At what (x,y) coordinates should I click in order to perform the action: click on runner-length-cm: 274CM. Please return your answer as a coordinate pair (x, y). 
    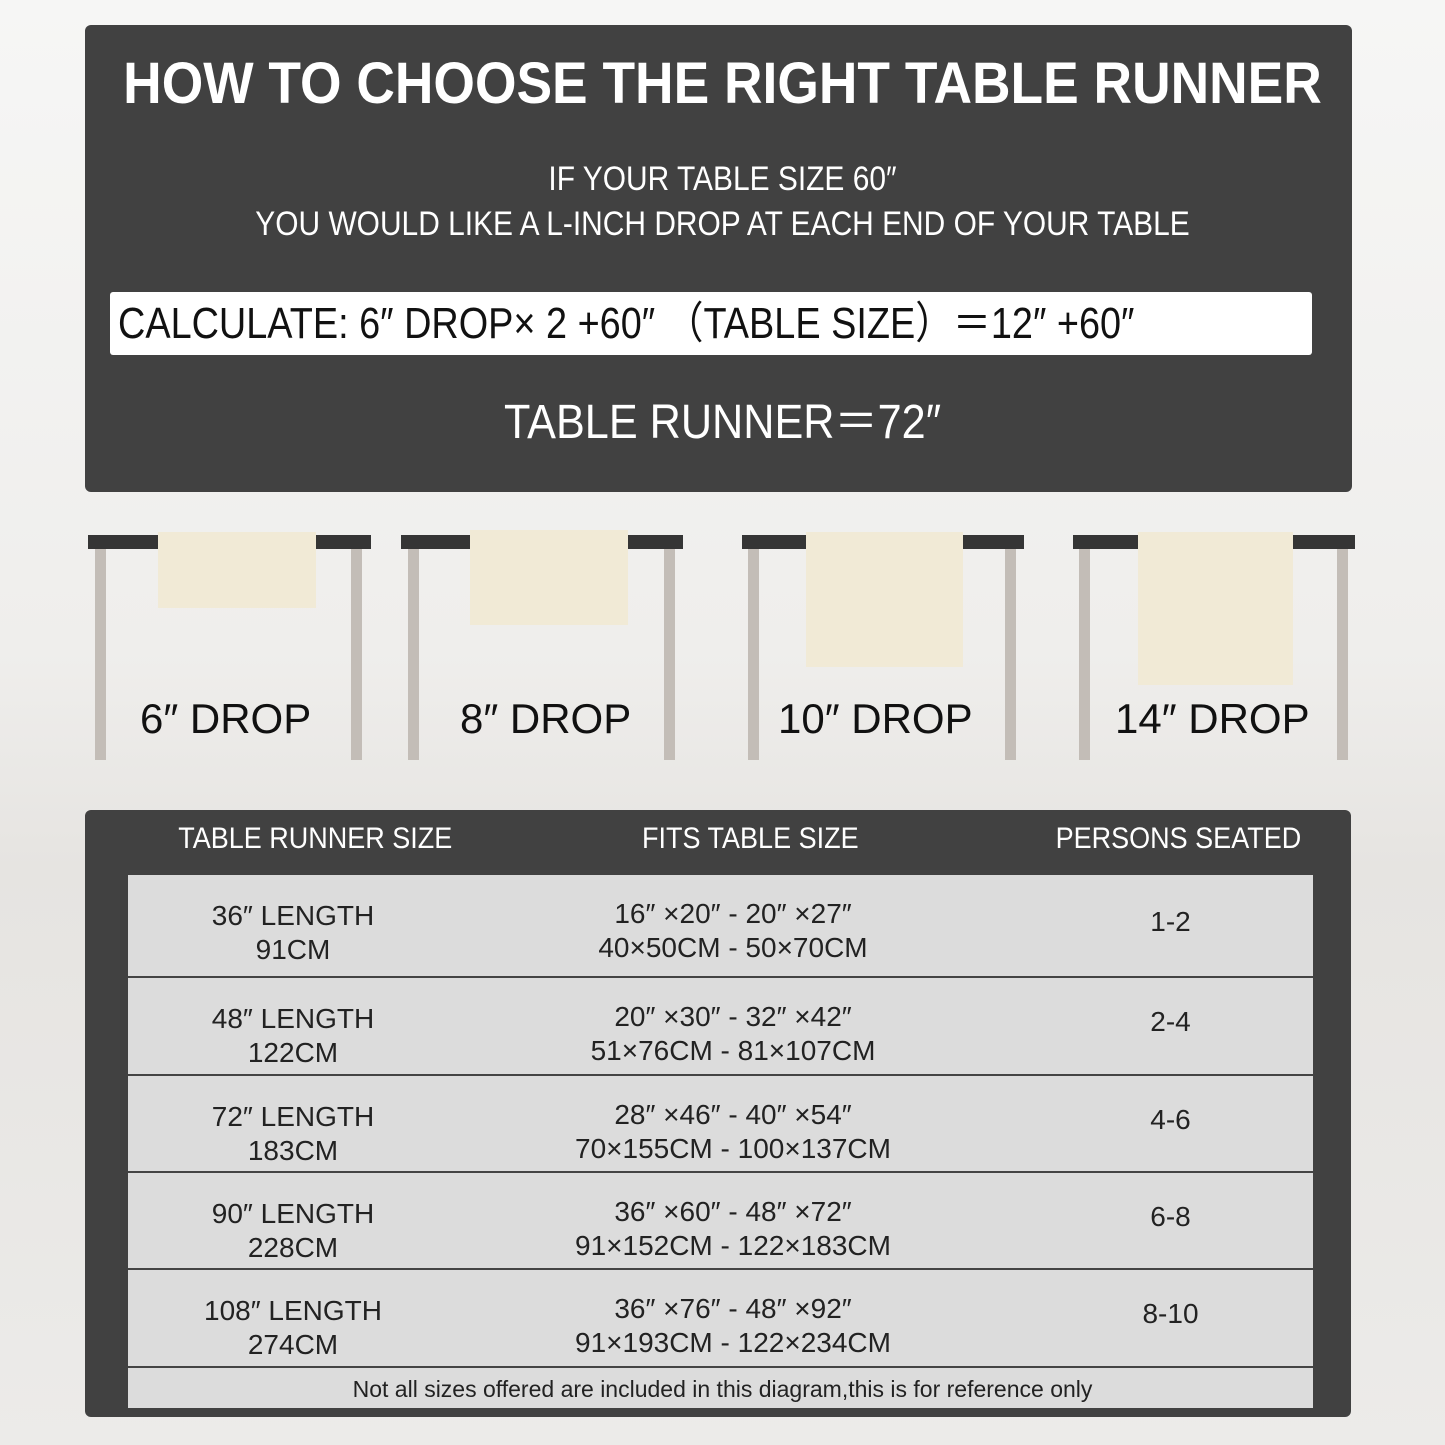
    Looking at the image, I should click on (293, 1344).